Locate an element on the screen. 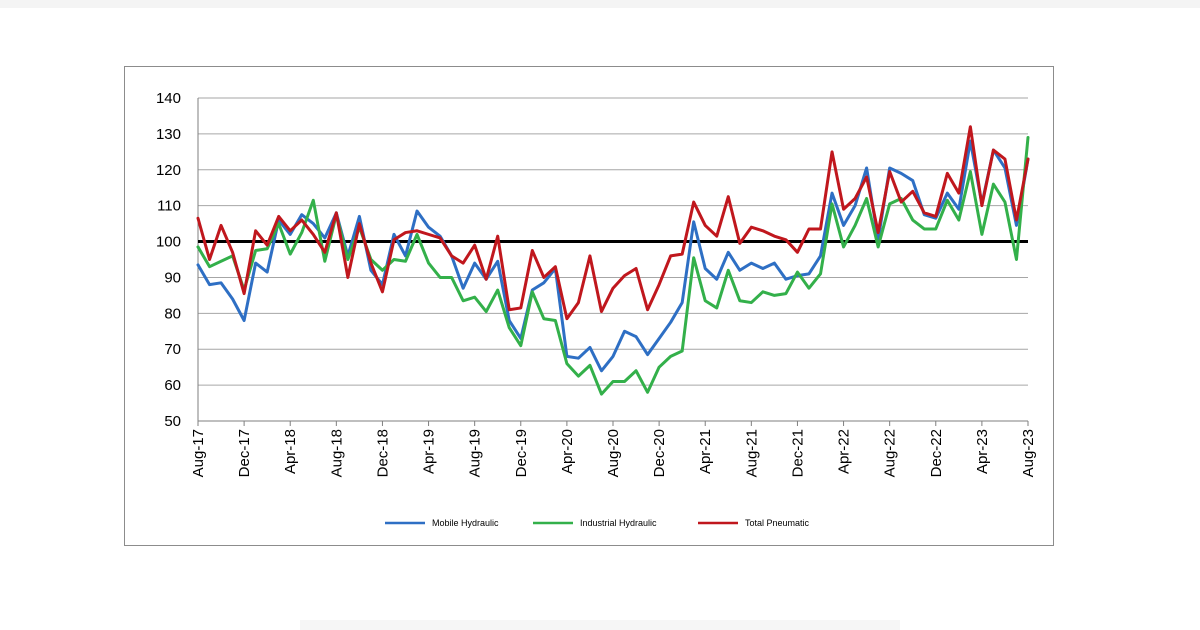 This screenshot has height=630, width=1200. x-tick-label: Dec-18 is located at coordinates (382, 453).